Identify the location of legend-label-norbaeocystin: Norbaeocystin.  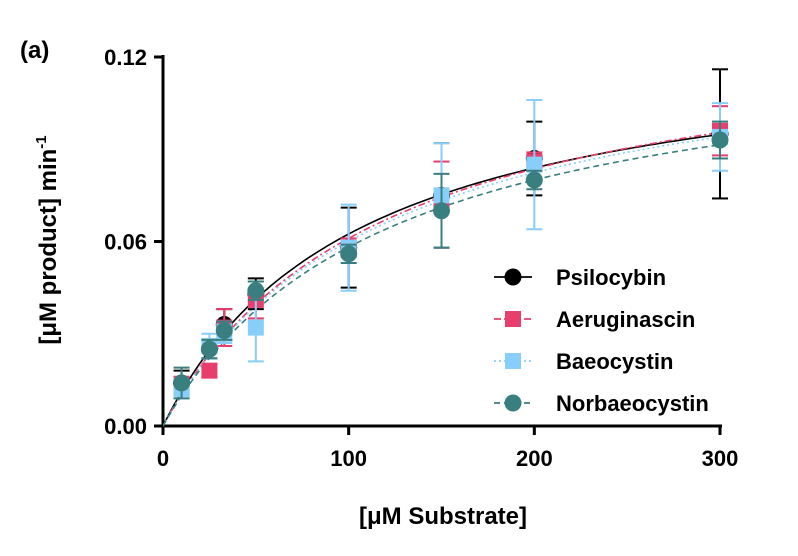
(632, 403).